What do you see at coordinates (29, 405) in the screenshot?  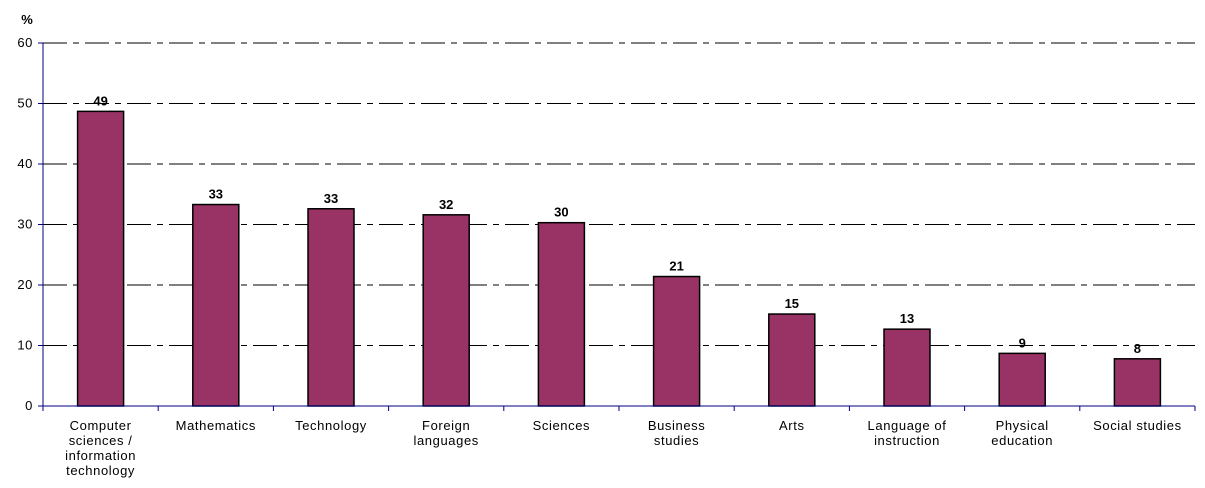 I see `y-tick-label: 0` at bounding box center [29, 405].